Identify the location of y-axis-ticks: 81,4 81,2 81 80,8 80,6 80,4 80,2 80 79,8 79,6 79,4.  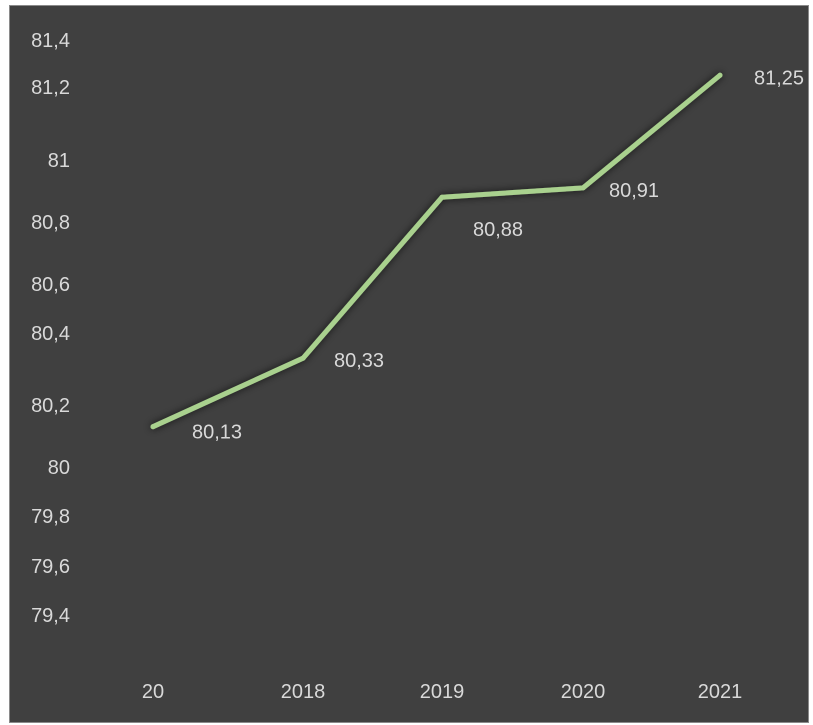
(50, 328).